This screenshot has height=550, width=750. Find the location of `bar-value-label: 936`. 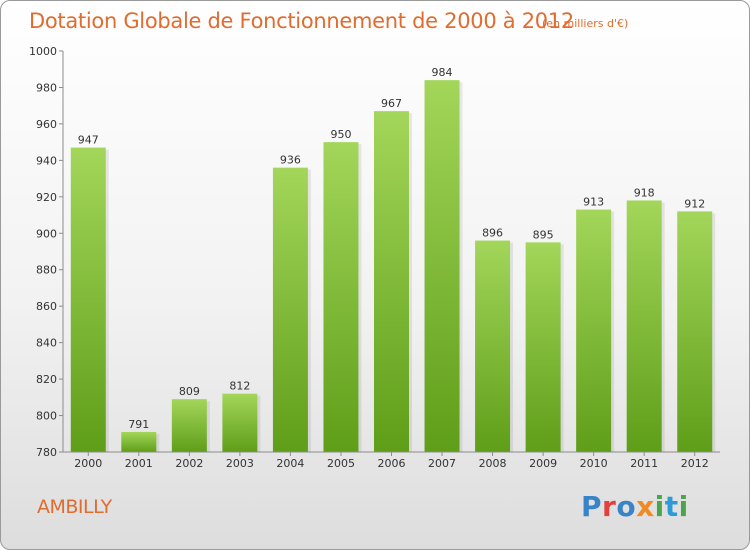

bar-value-label: 936 is located at coordinates (290, 160).